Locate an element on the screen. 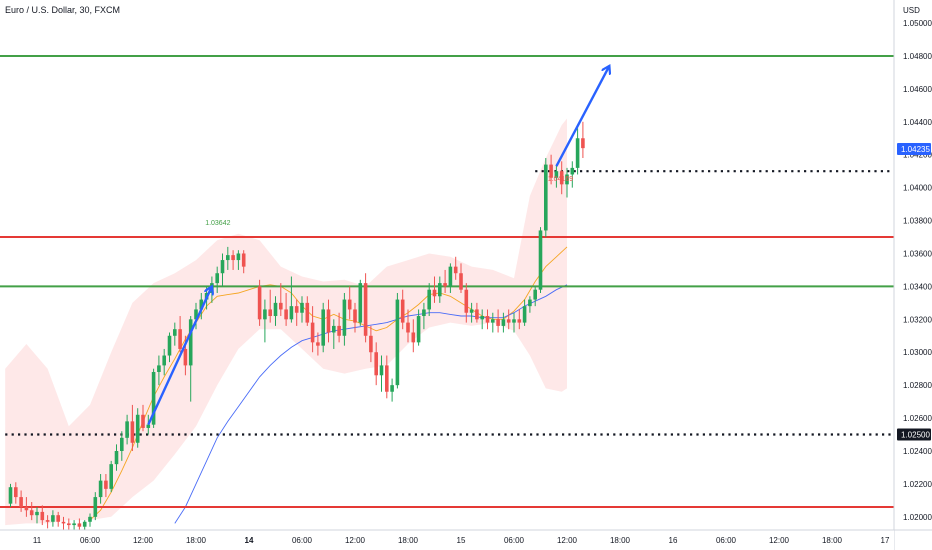 The image size is (932, 550). trend-arrow is located at coordinates (179, 356).